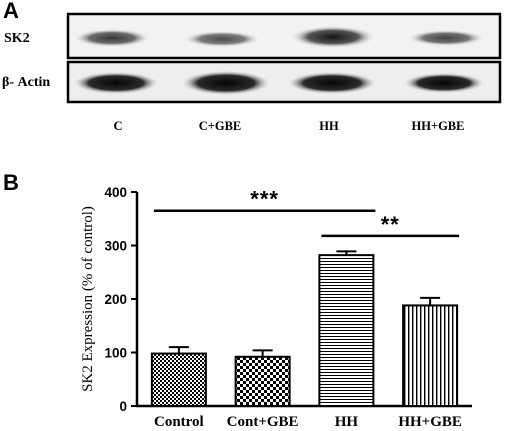  Describe the element at coordinates (446, 38) in the screenshot. I see `sk2-band-hhgbe` at that location.